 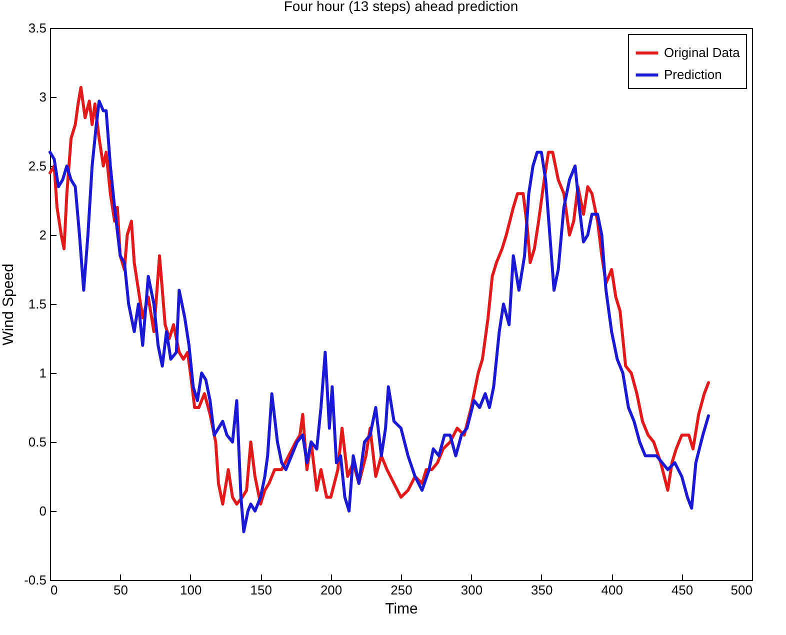 I want to click on y-tick-label: 2, so click(x=42, y=235).